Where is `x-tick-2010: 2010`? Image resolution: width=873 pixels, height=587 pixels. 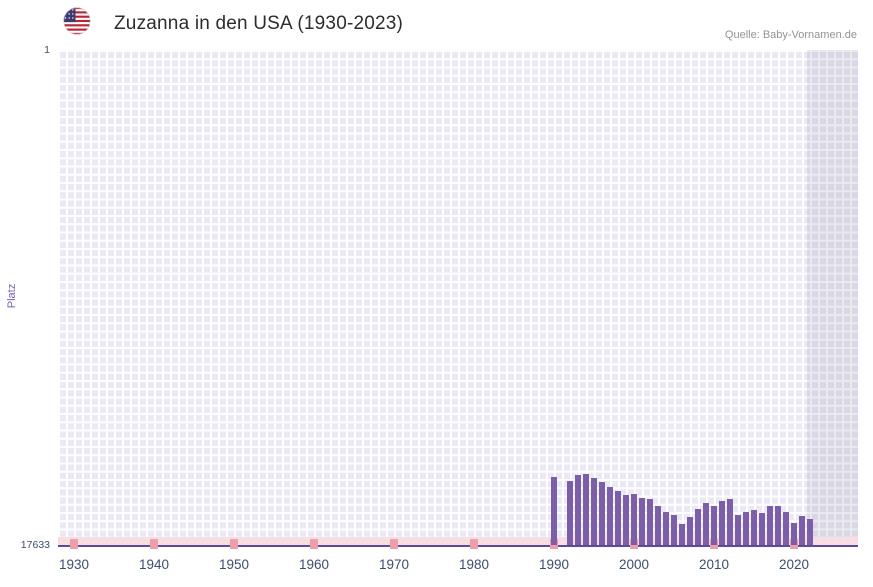 x-tick-2010: 2010 is located at coordinates (714, 564).